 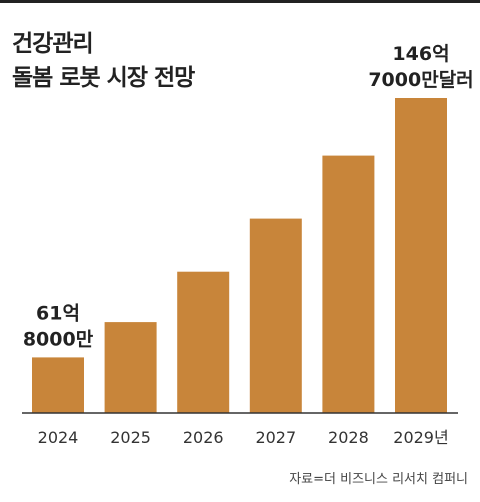 What do you see at coordinates (240, 1) in the screenshot?
I see `top-rule` at bounding box center [240, 1].